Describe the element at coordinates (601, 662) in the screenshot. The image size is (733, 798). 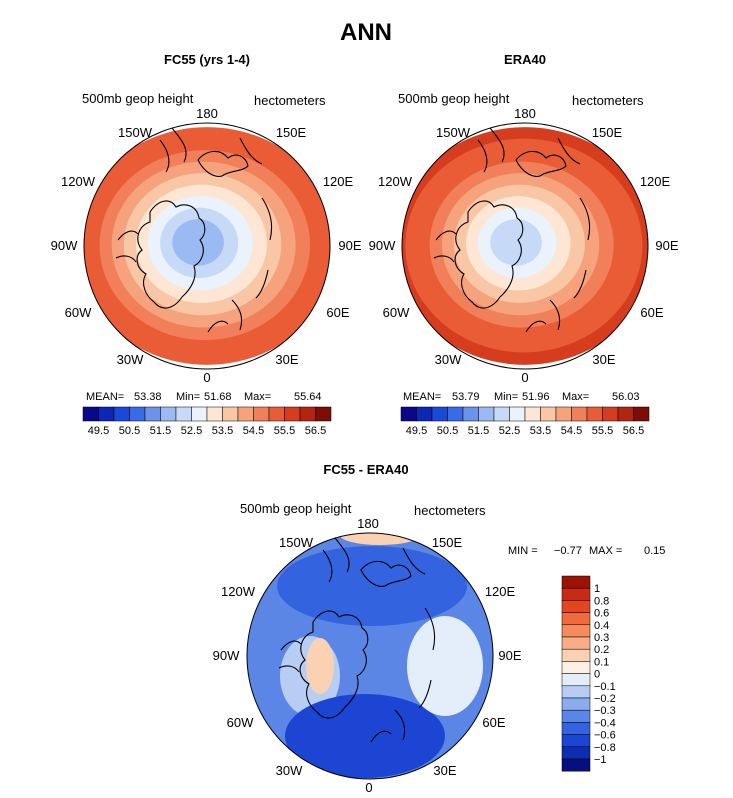
I see `colorbar-tick-label: 0.1` at that location.